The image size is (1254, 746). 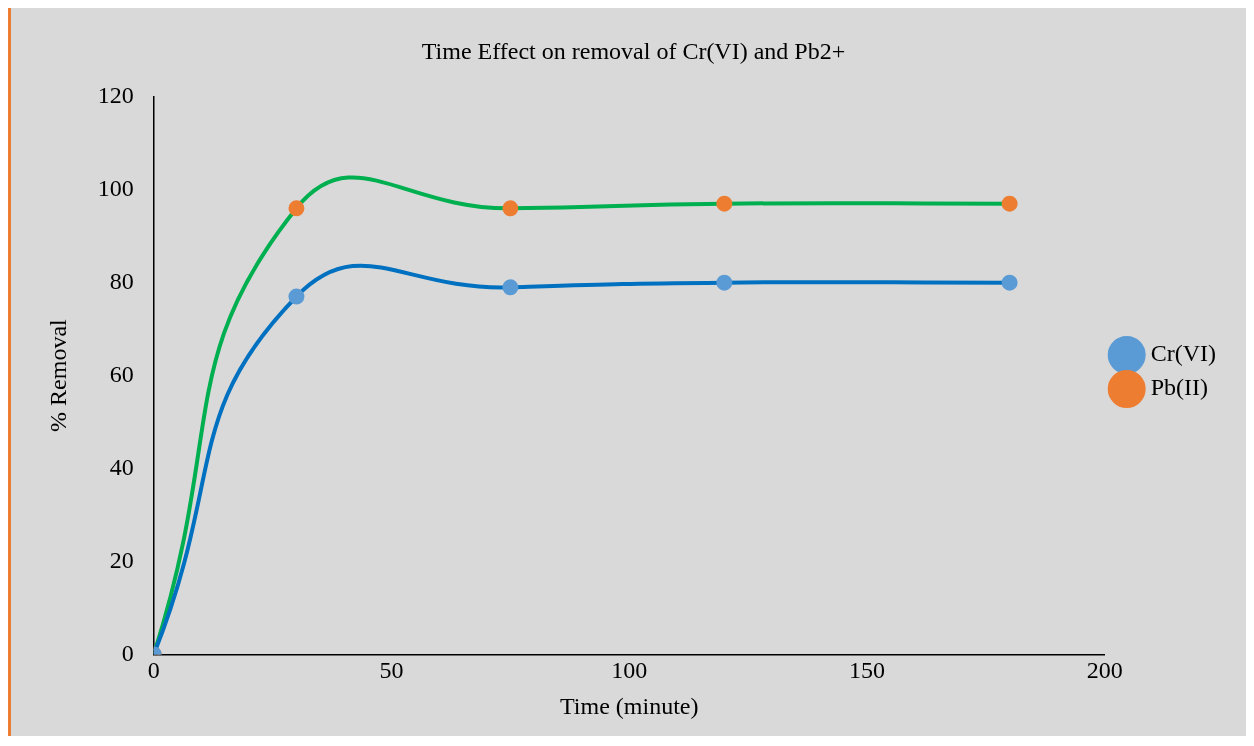 I want to click on y-tick-label: 40, so click(x=121, y=466).